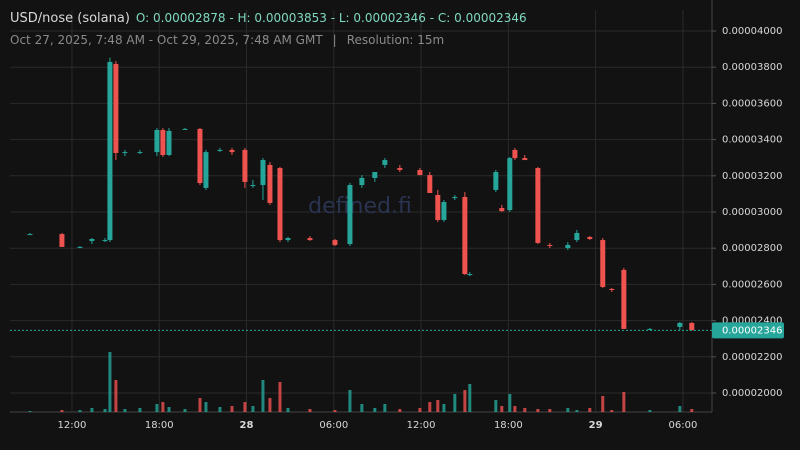  What do you see at coordinates (247, 425) in the screenshot?
I see `x-tick-label: 28` at bounding box center [247, 425].